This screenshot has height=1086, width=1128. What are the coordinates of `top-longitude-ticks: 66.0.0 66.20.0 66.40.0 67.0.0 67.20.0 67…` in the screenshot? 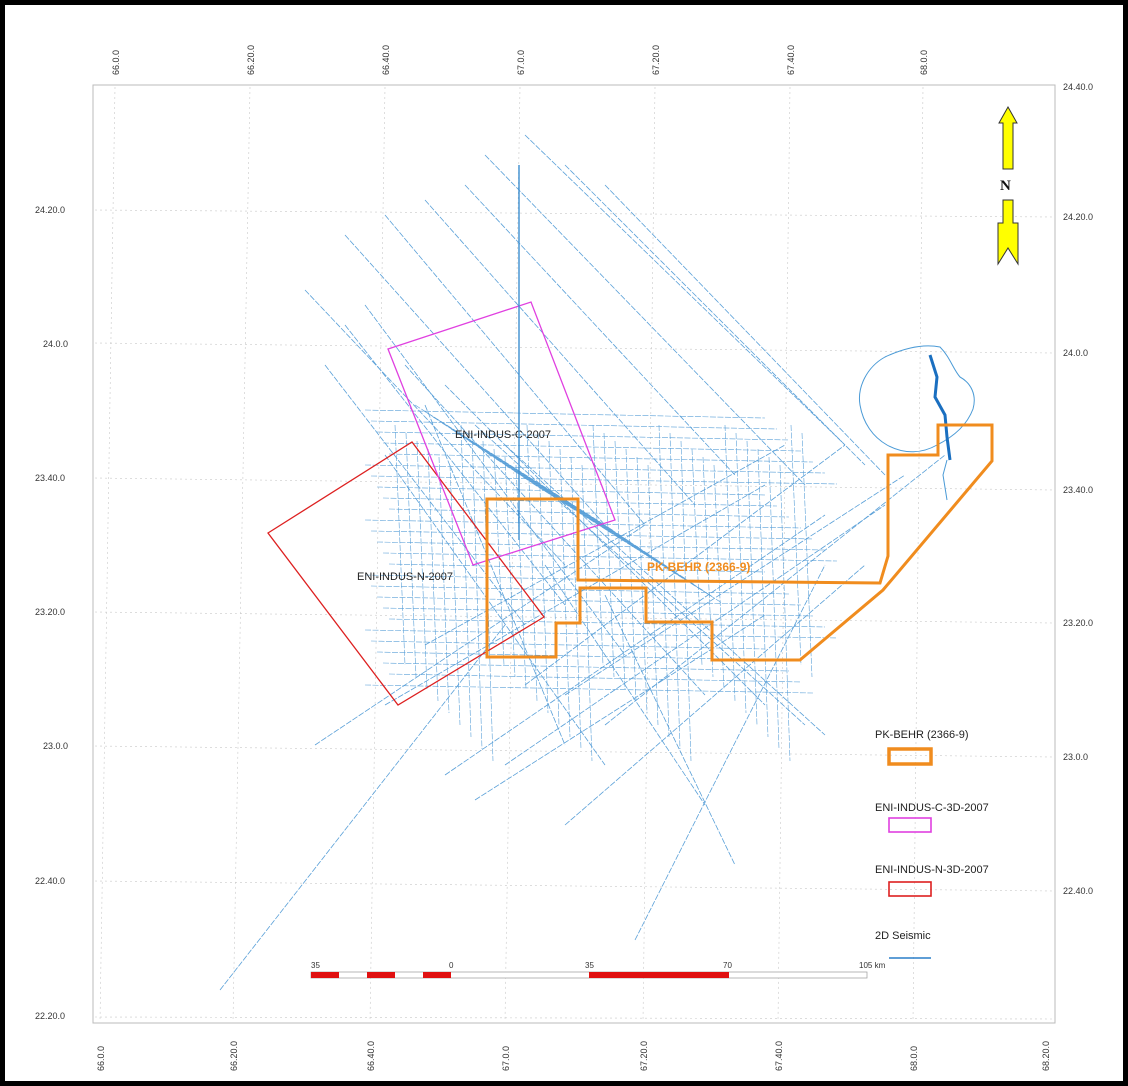 It's located at (520, 60).